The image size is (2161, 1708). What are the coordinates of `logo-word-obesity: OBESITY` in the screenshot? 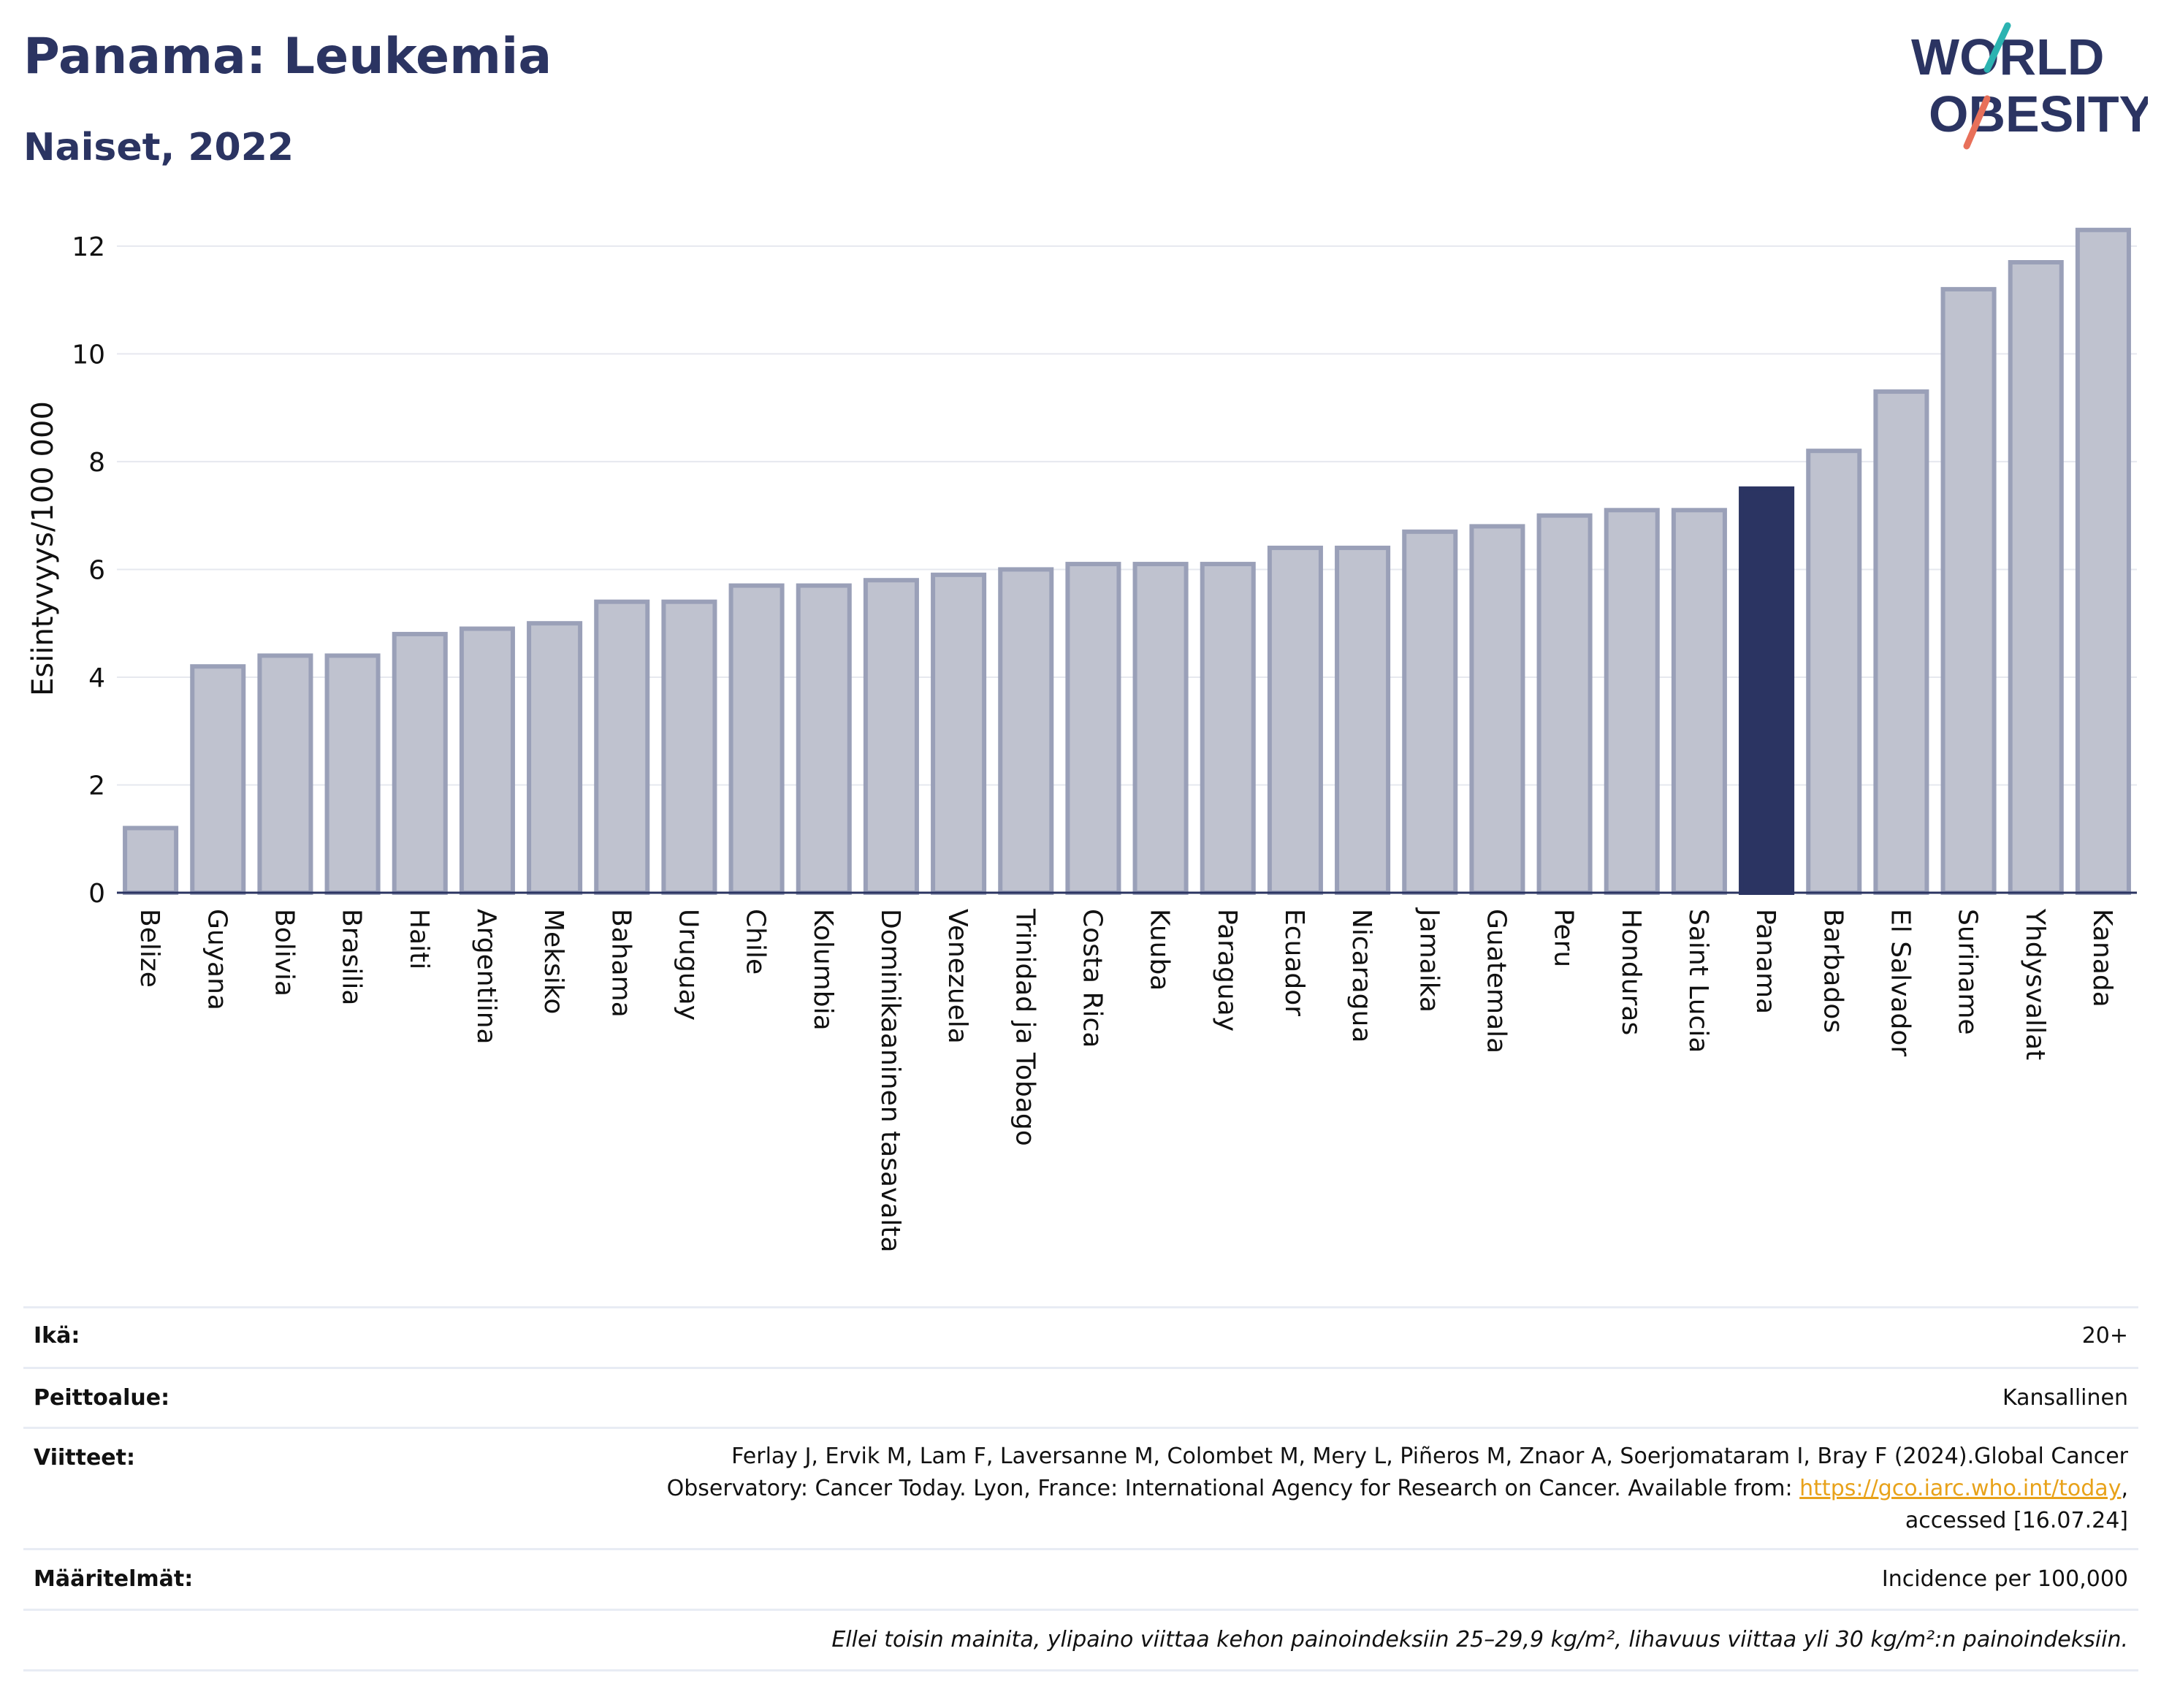 It's located at (2038, 113).